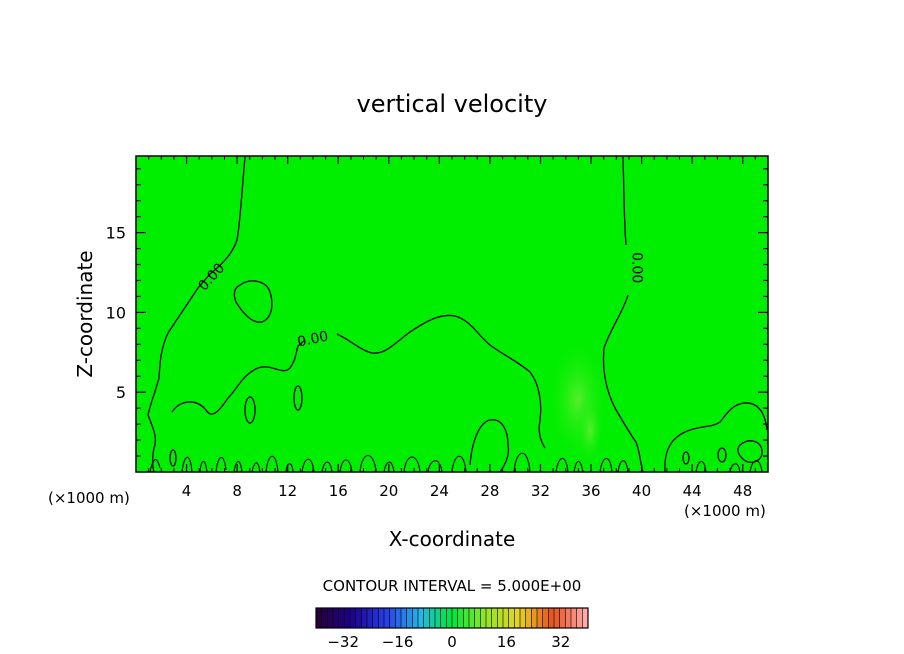 The height and width of the screenshot is (654, 904). I want to click on closed-contour-loop, so click(253, 301).